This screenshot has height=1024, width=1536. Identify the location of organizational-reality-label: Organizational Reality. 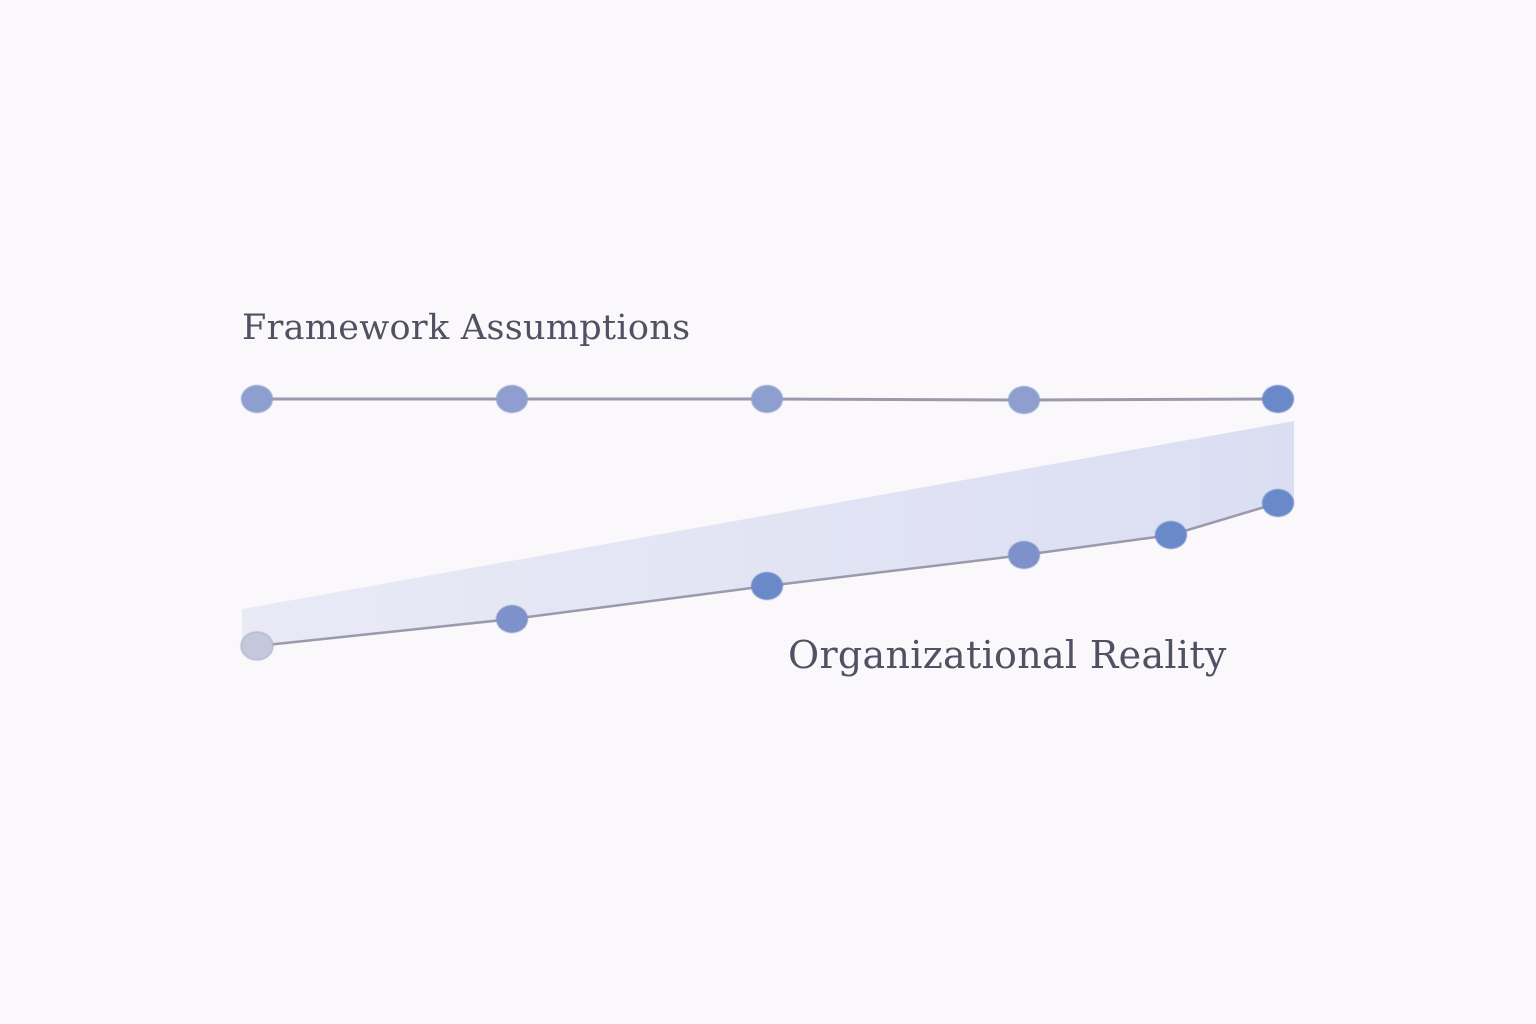
(1007, 655).